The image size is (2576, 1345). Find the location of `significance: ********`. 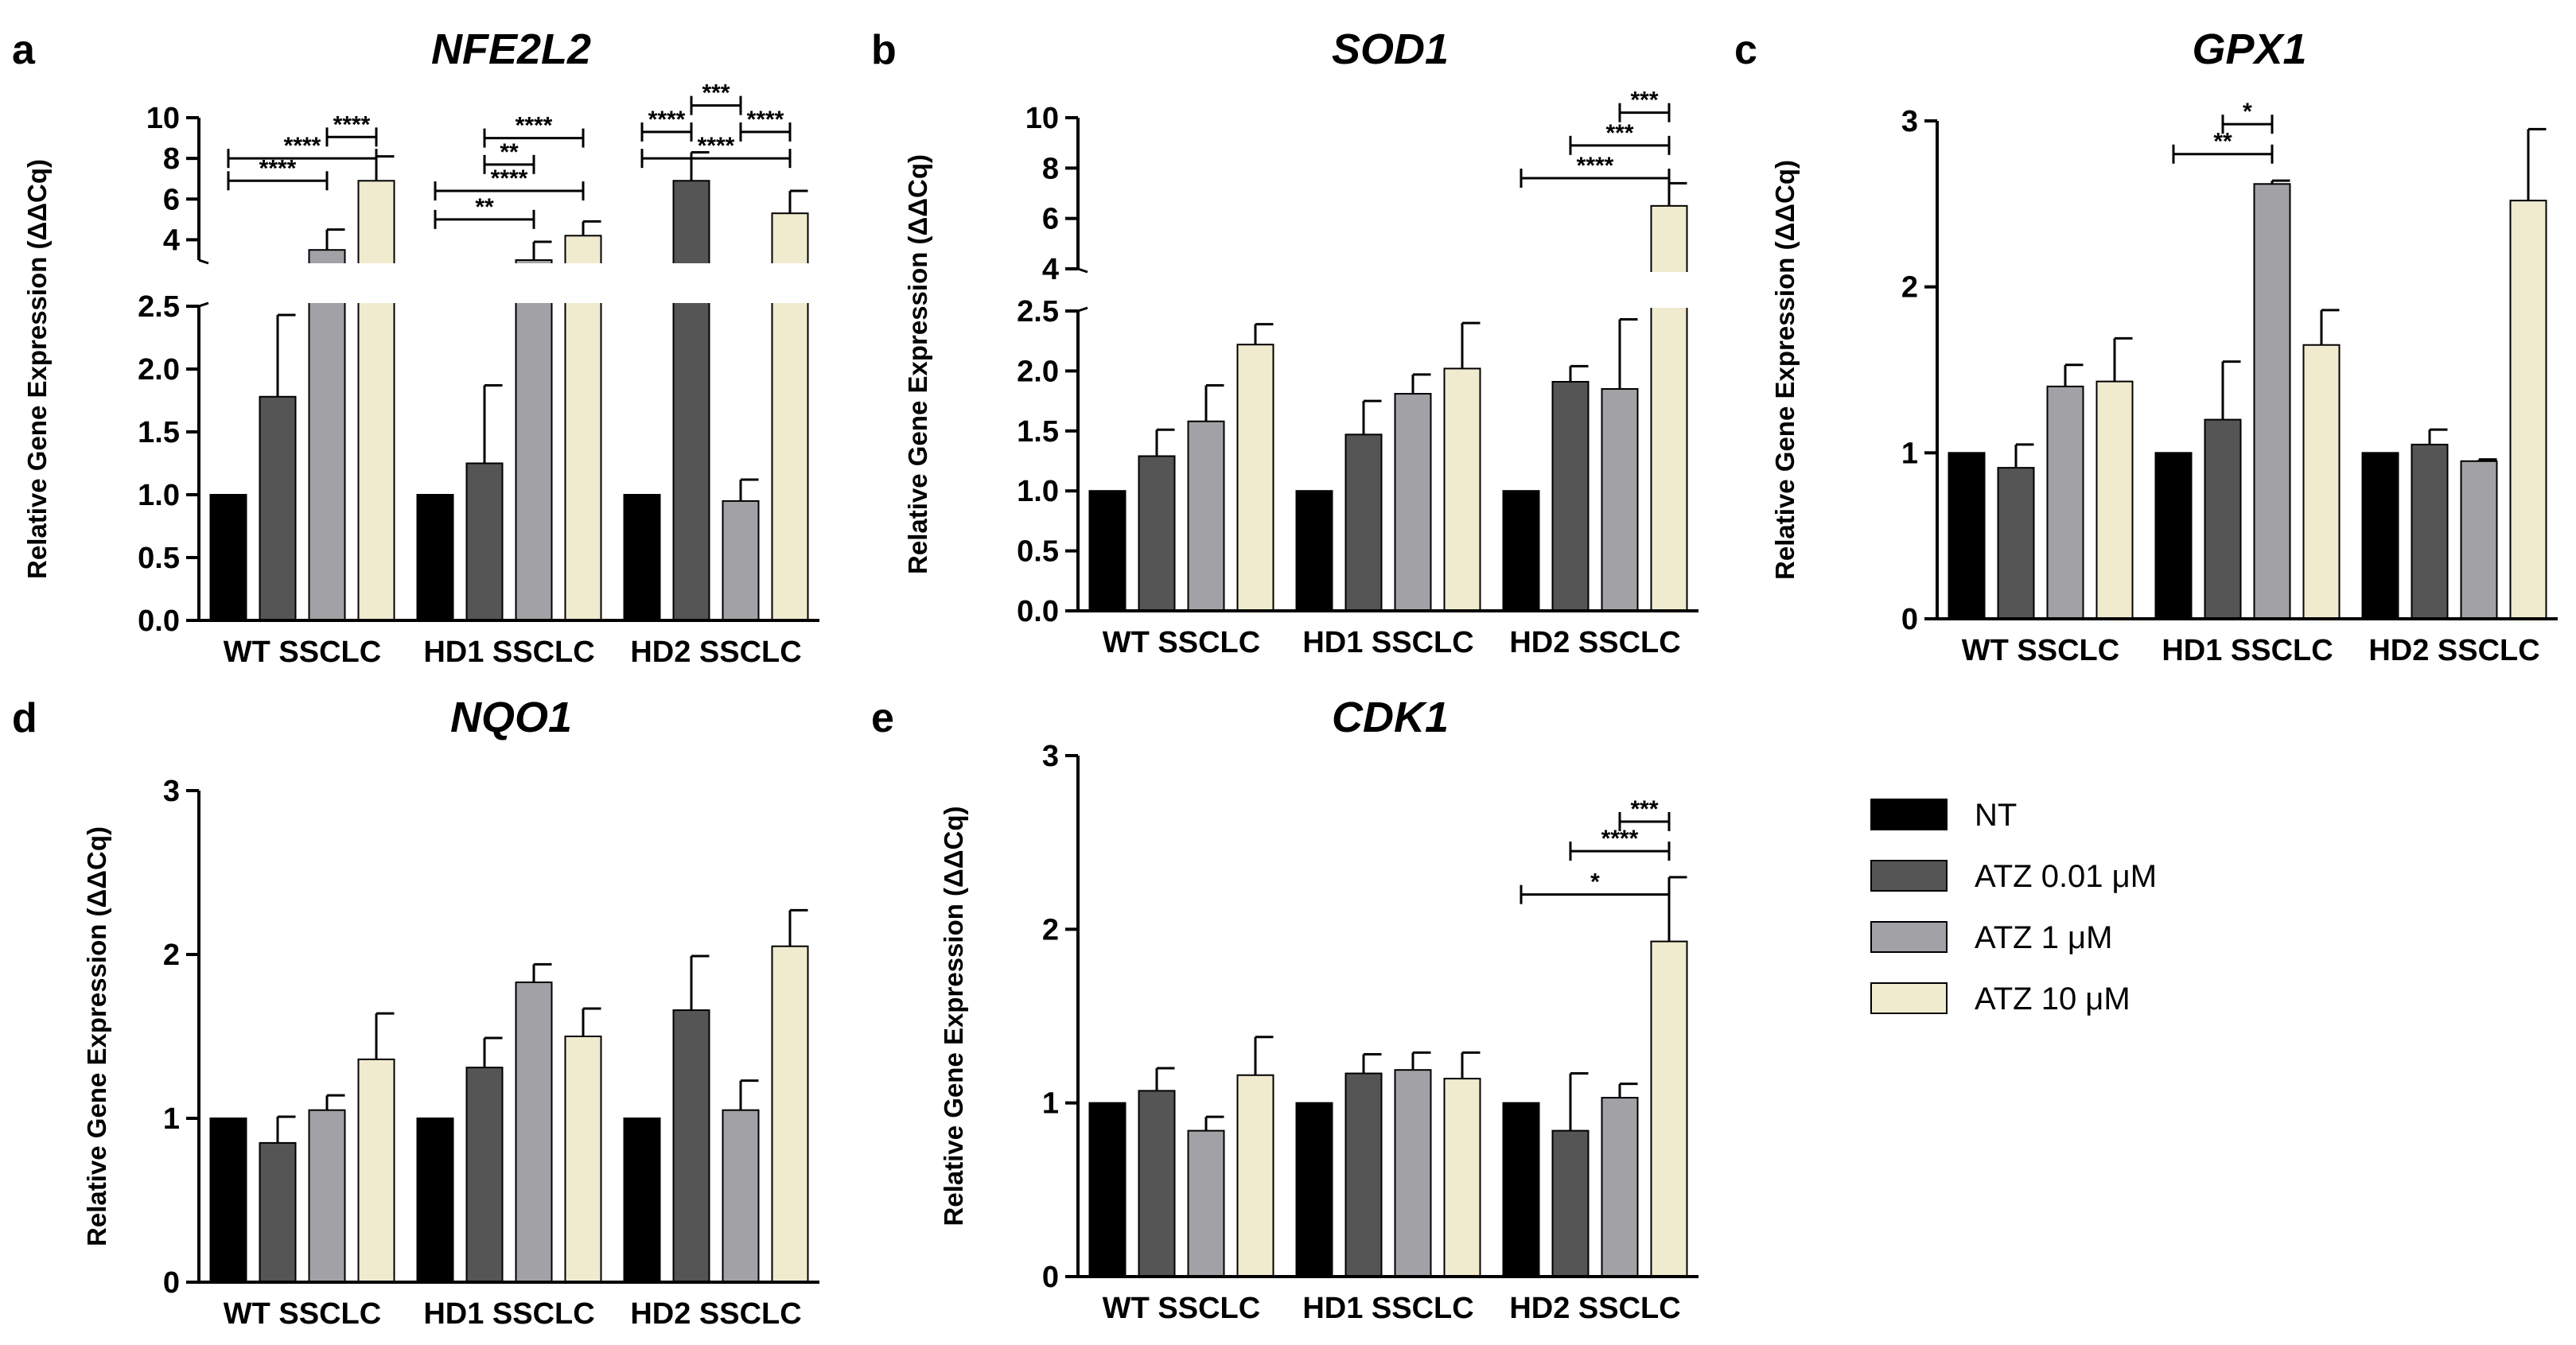

significance: ******** is located at coordinates (1596, 850).